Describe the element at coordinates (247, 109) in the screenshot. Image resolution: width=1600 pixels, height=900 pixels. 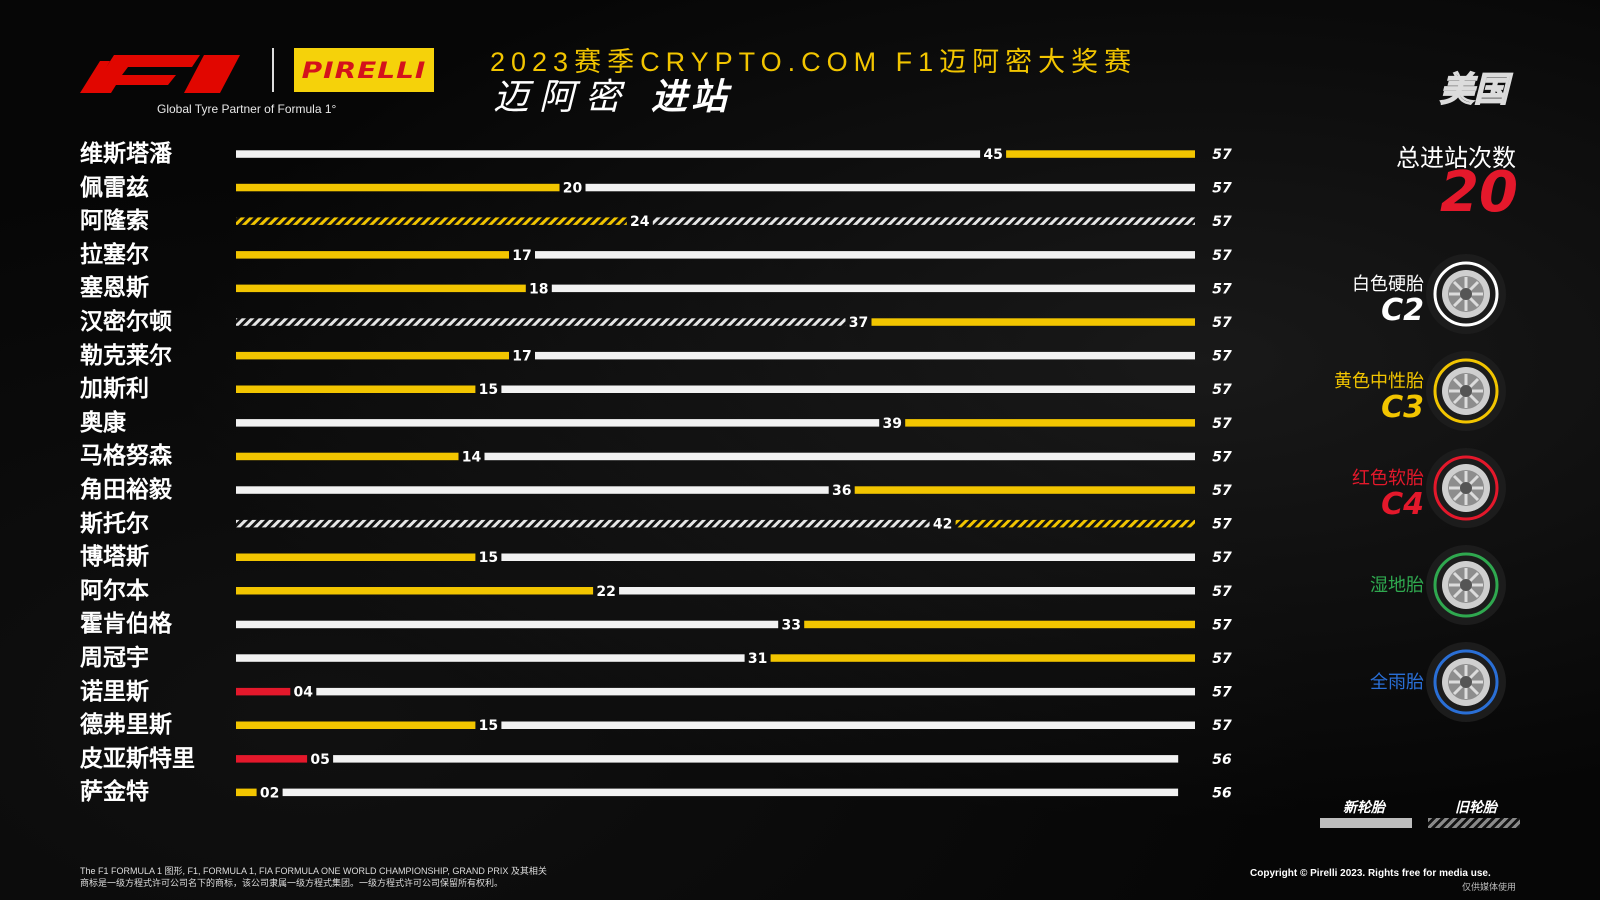
I see `tagline: Global Tyre Partner of Formula 1°` at that location.